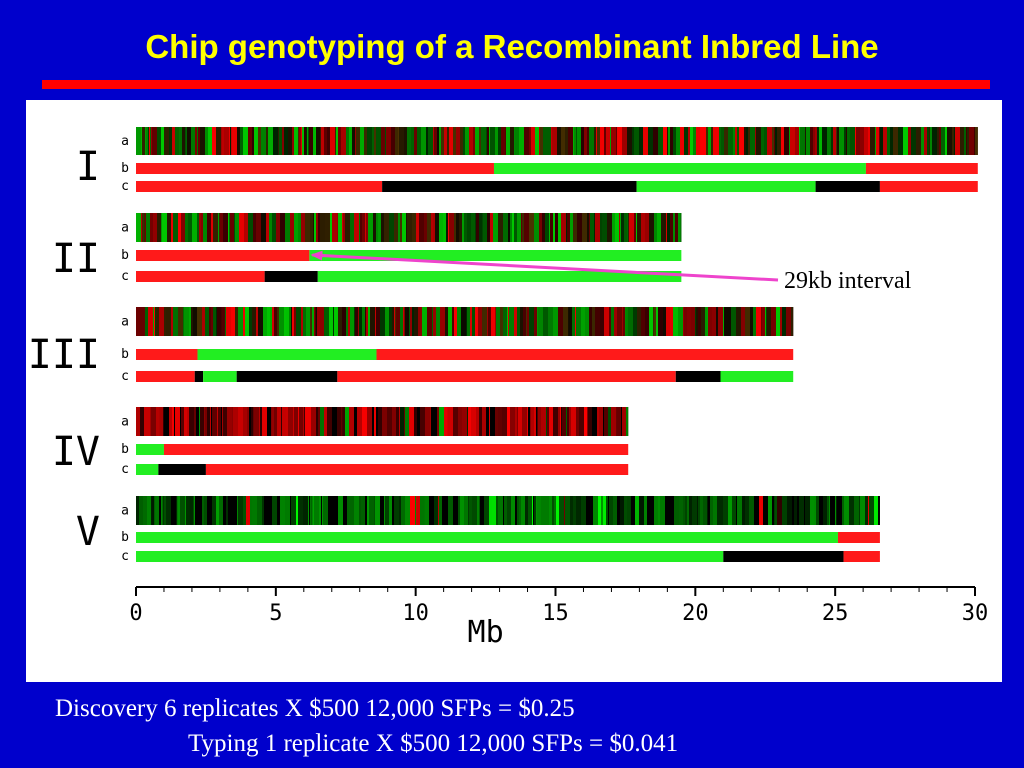 This screenshot has width=1024, height=768. What do you see at coordinates (928, 186) in the screenshot?
I see `genotype-segment-red` at bounding box center [928, 186].